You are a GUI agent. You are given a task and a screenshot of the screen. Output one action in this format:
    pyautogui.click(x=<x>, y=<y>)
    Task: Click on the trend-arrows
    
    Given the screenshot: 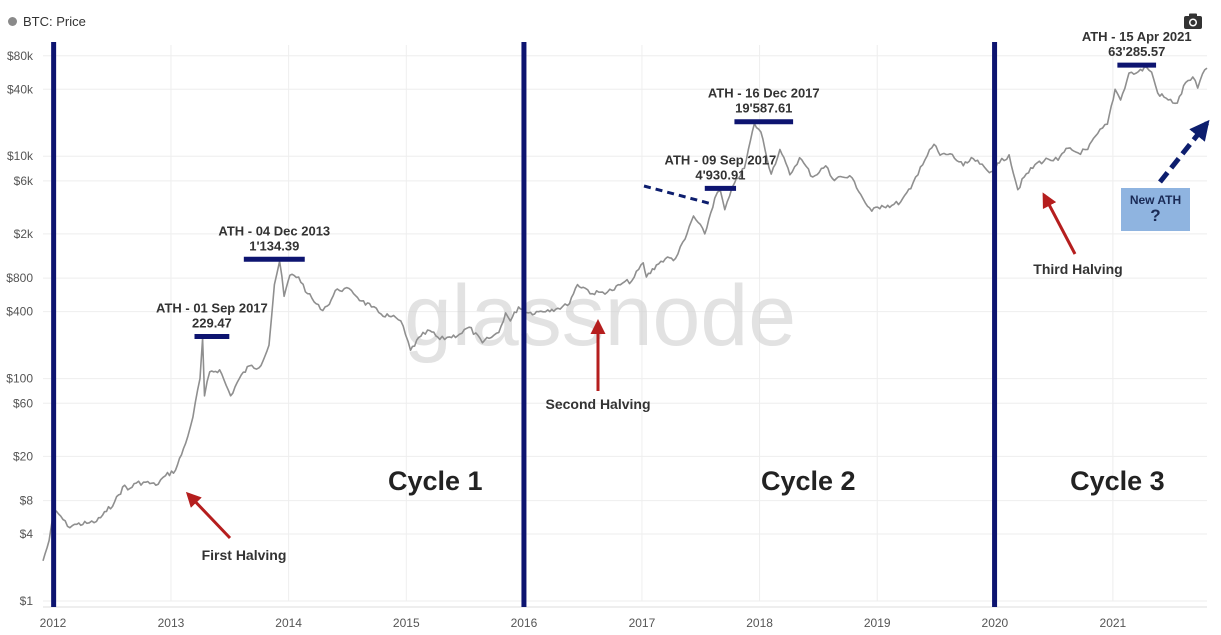 What is the action you would take?
    pyautogui.click(x=926, y=162)
    